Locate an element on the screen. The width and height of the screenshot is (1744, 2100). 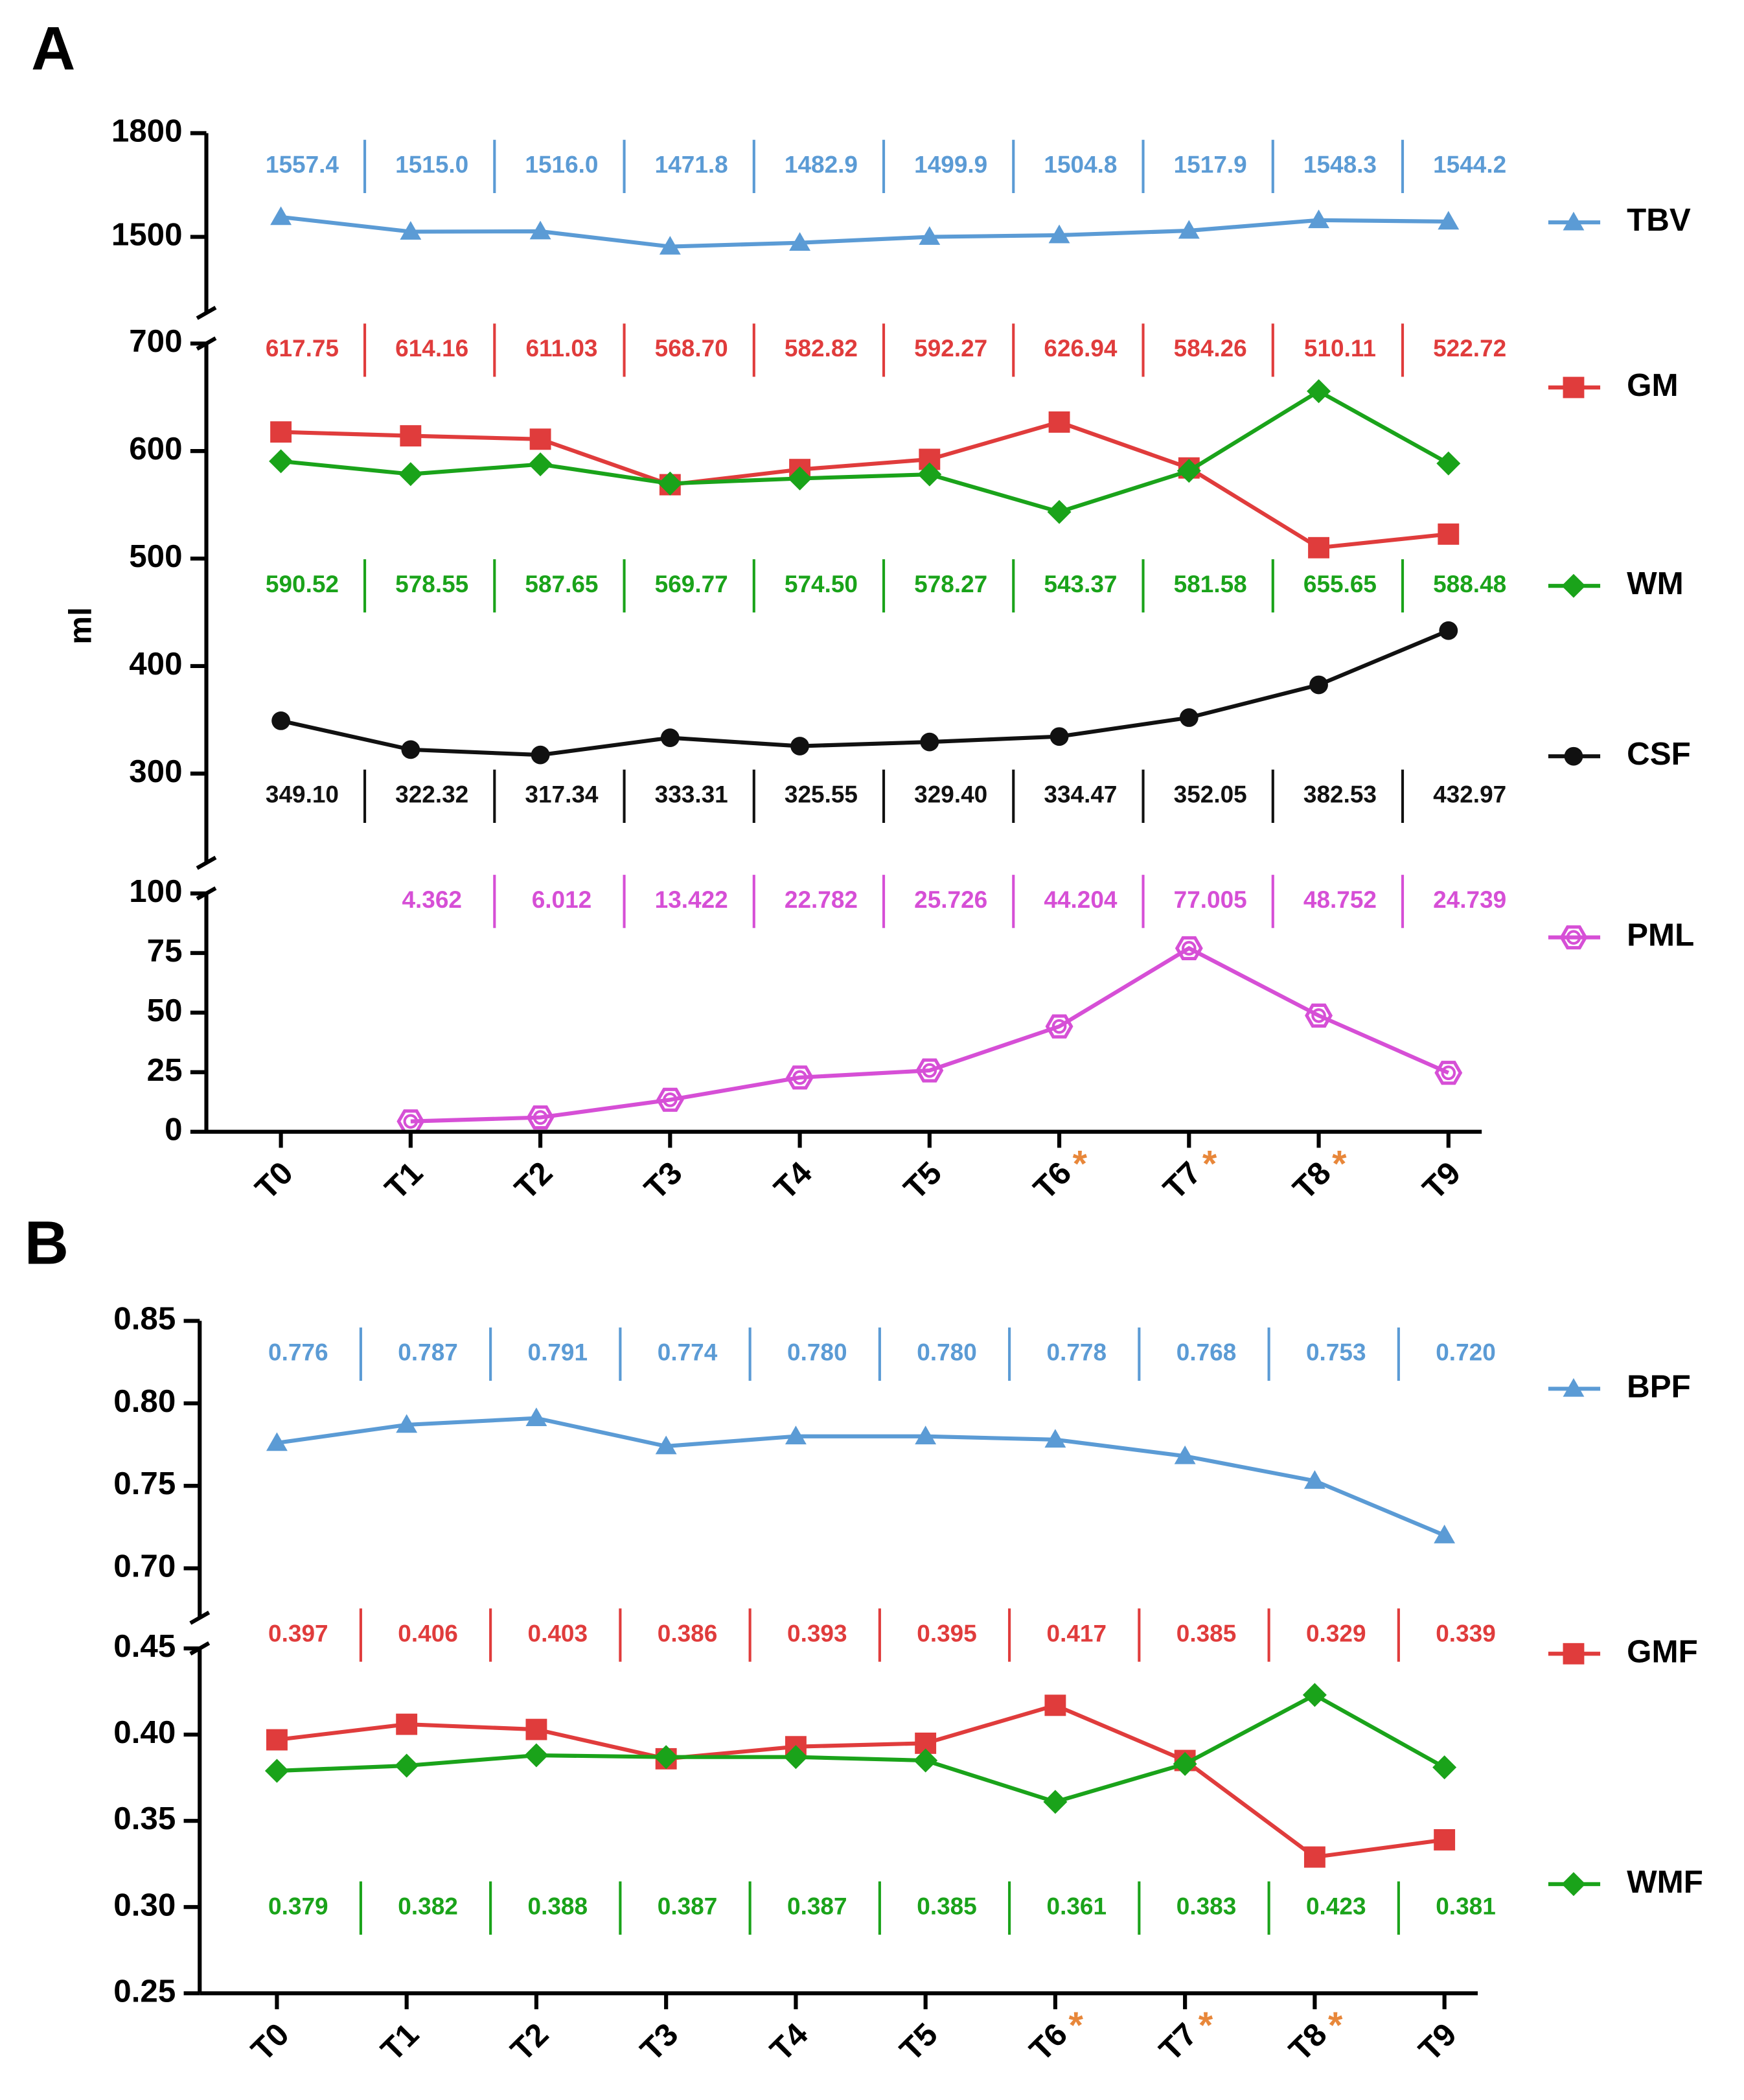
y-tick-label: 100 is located at coordinates (156, 891).